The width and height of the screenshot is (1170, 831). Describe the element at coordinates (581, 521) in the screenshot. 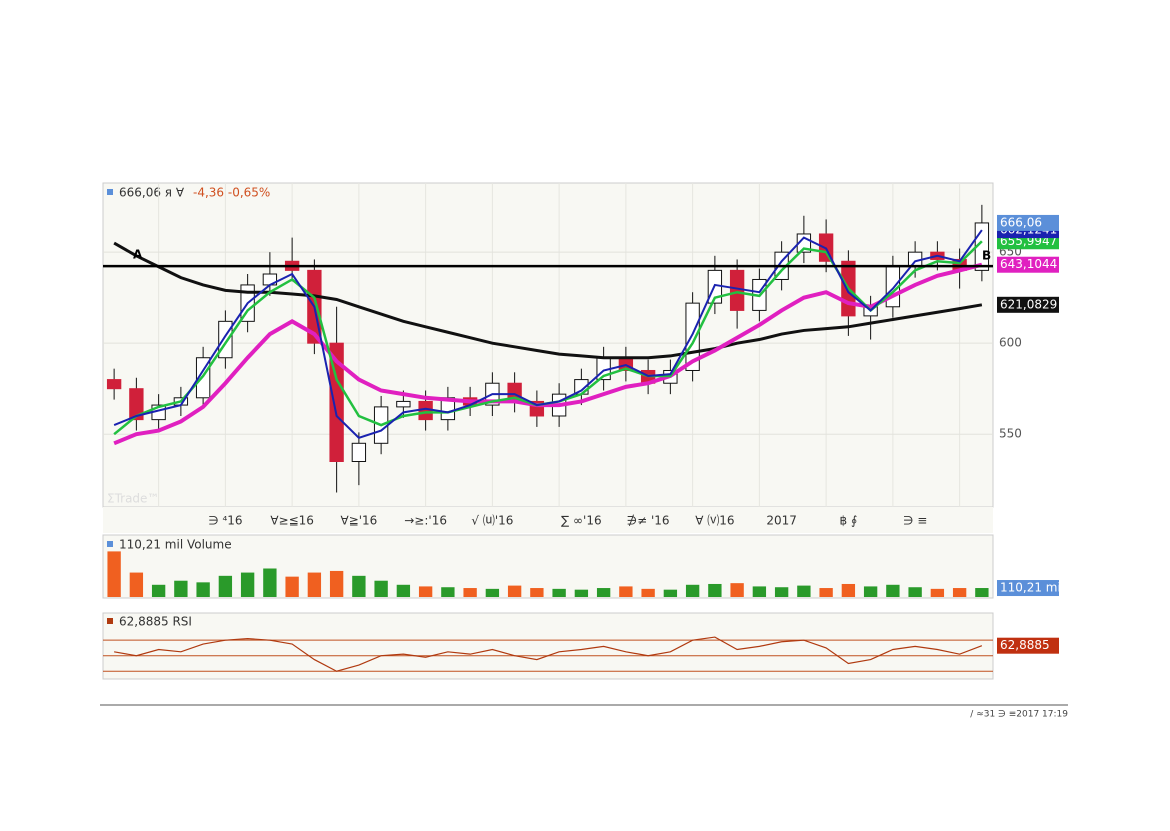

I see `x-tick-label: ∑ ∞'16` at that location.